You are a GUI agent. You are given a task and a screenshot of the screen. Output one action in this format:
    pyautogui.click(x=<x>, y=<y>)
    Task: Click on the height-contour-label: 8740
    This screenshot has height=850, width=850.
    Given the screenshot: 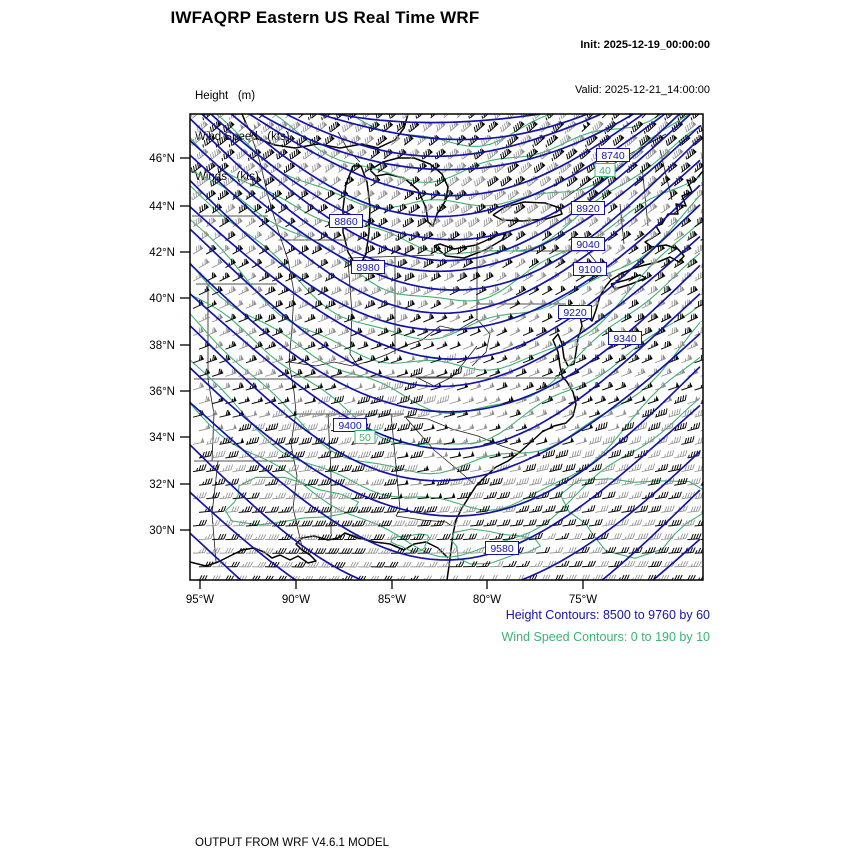 What is the action you would take?
    pyautogui.click(x=613, y=155)
    